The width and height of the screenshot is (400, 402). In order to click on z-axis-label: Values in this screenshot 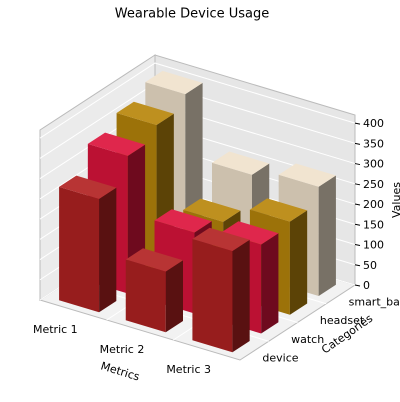, I will do `click(395, 200)`.